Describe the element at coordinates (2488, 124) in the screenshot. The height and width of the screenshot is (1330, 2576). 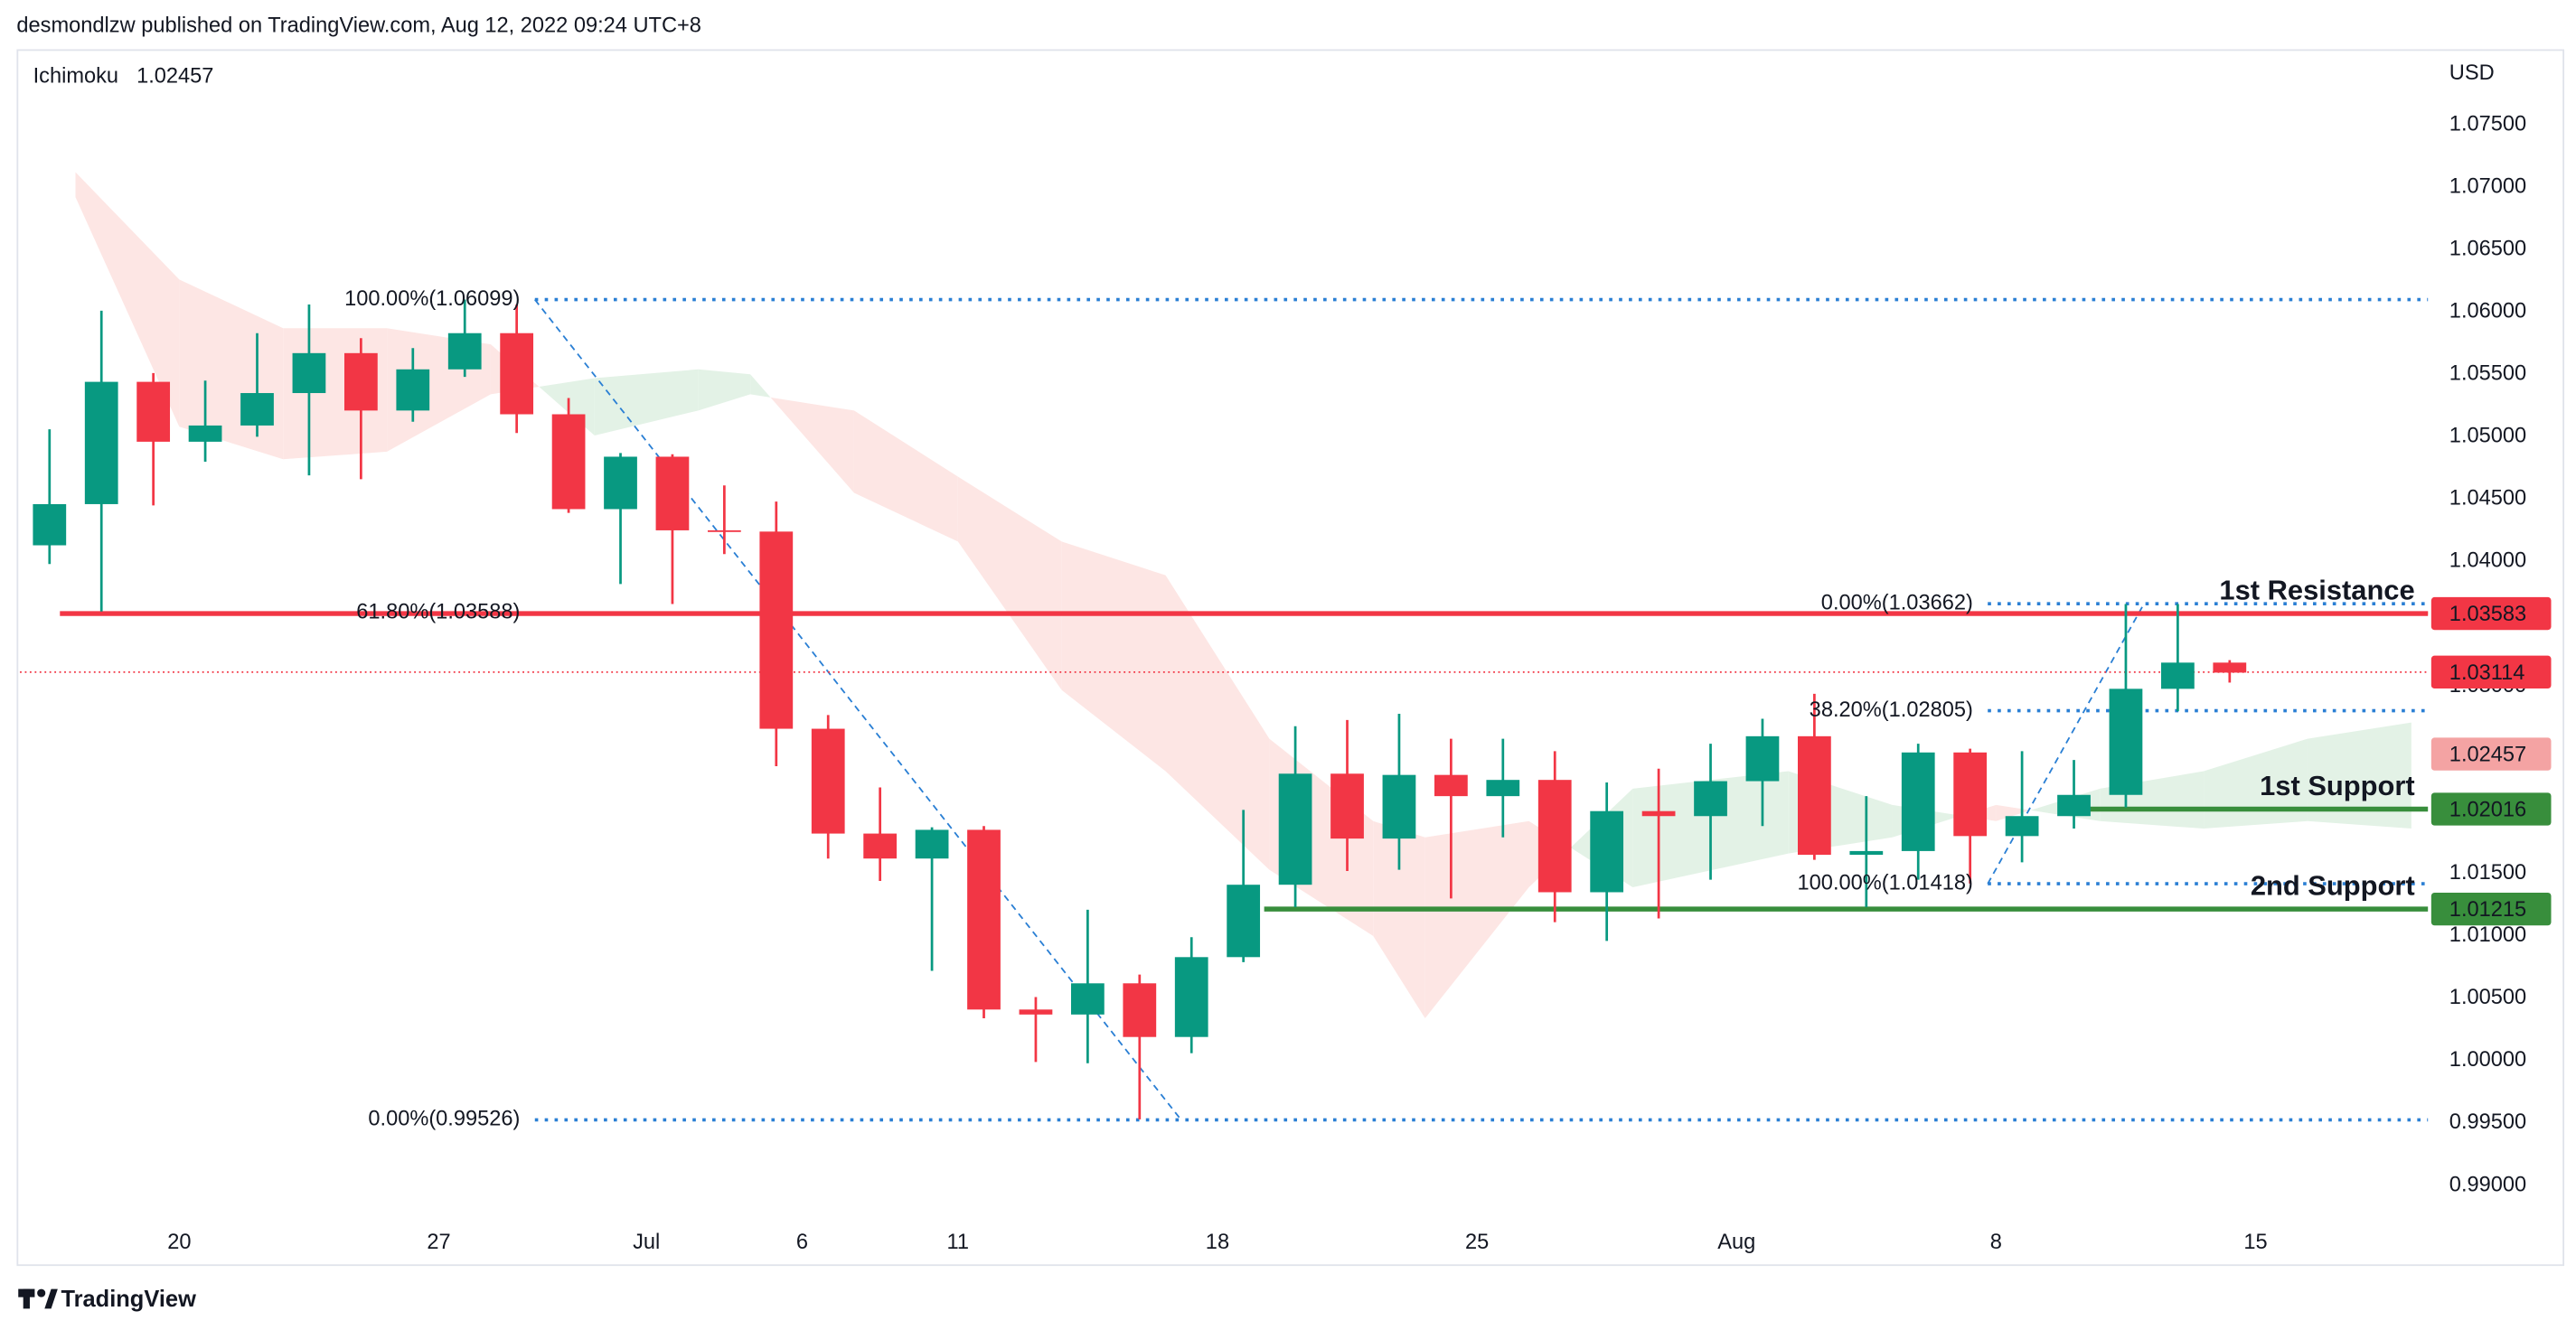
I see `y-tick-label: 1.07500` at that location.